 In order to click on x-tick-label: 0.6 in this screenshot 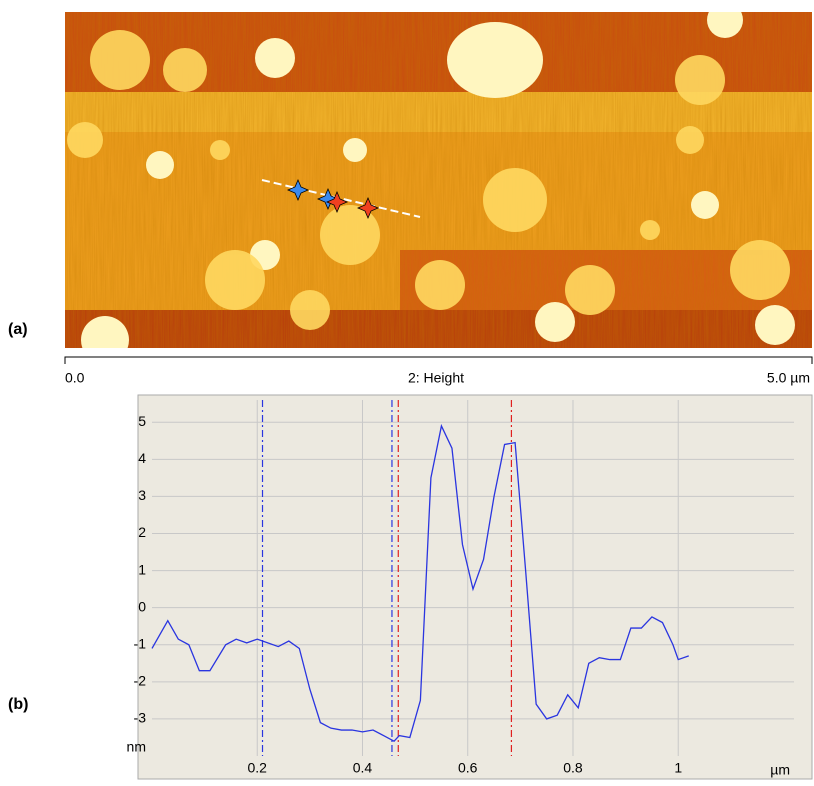, I will do `click(468, 768)`.